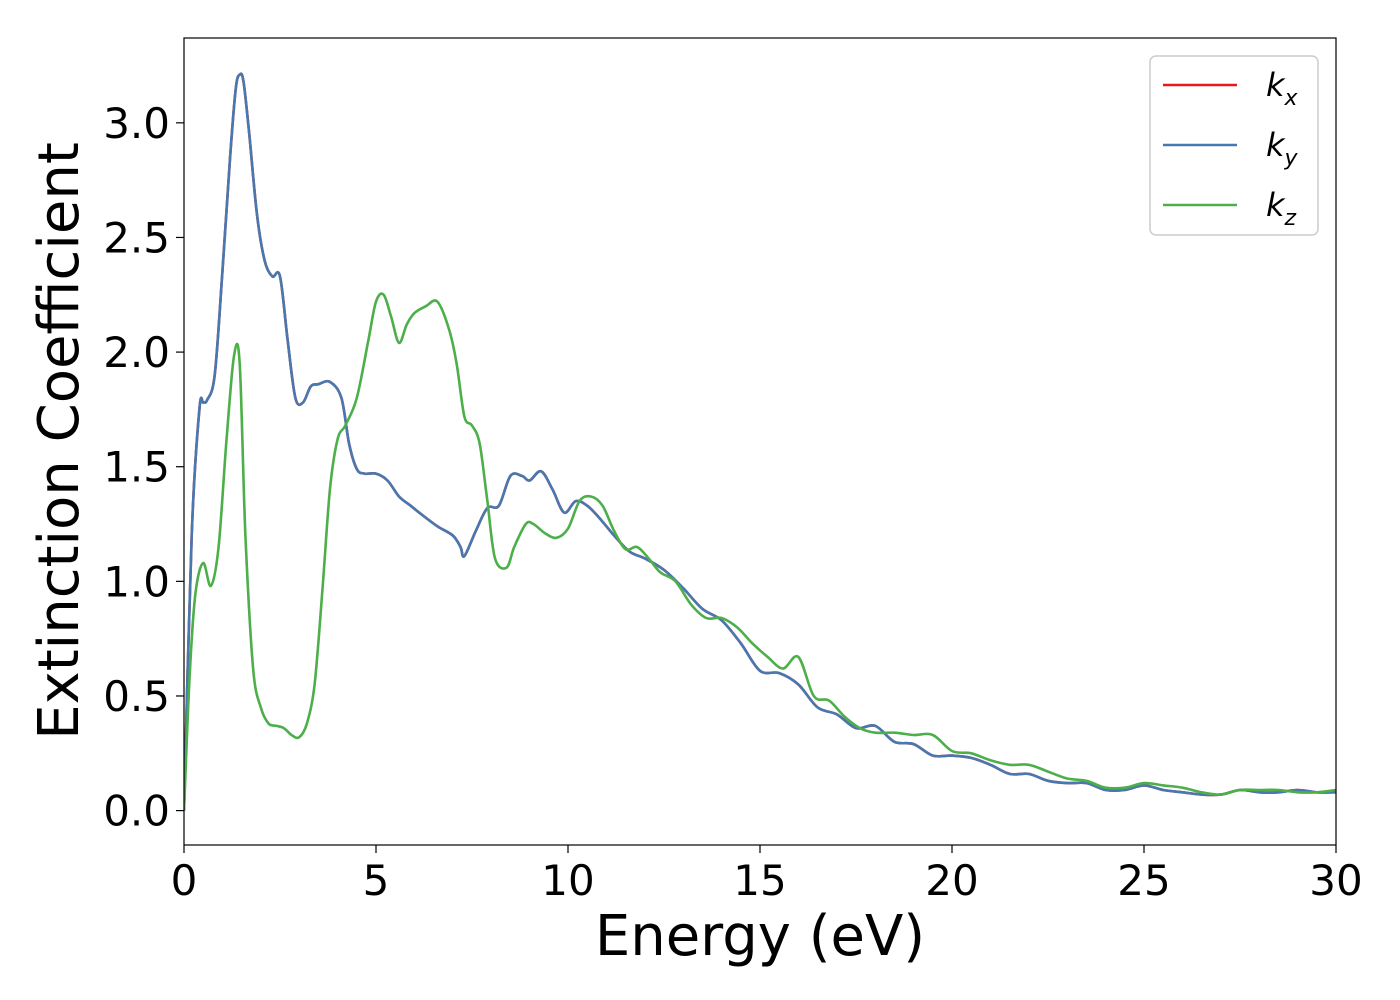 The image size is (1400, 1000). What do you see at coordinates (1143, 880) in the screenshot?
I see `x-tick-label: 25` at bounding box center [1143, 880].